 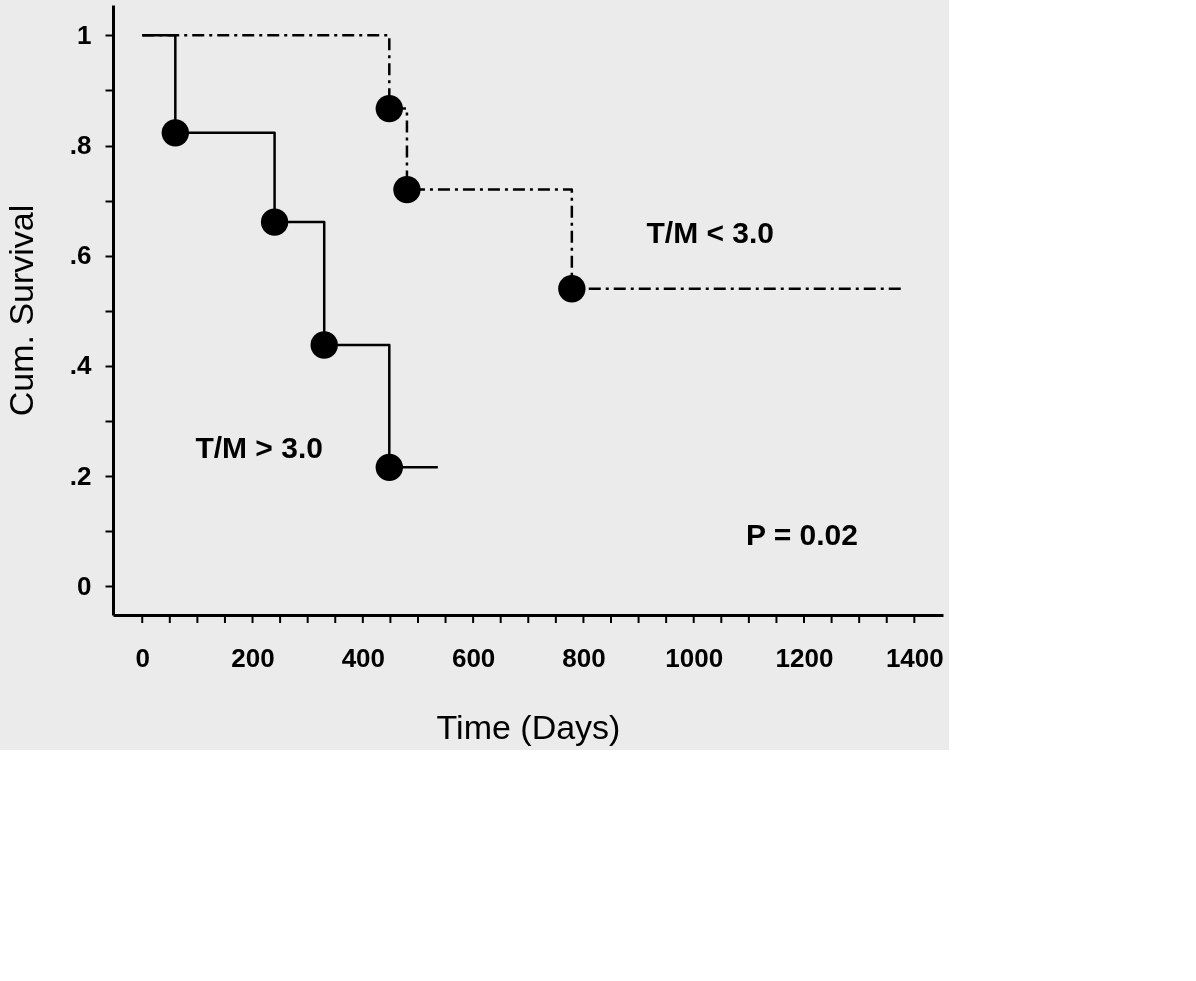 I want to click on x-tick-label: 600, so click(x=473, y=657).